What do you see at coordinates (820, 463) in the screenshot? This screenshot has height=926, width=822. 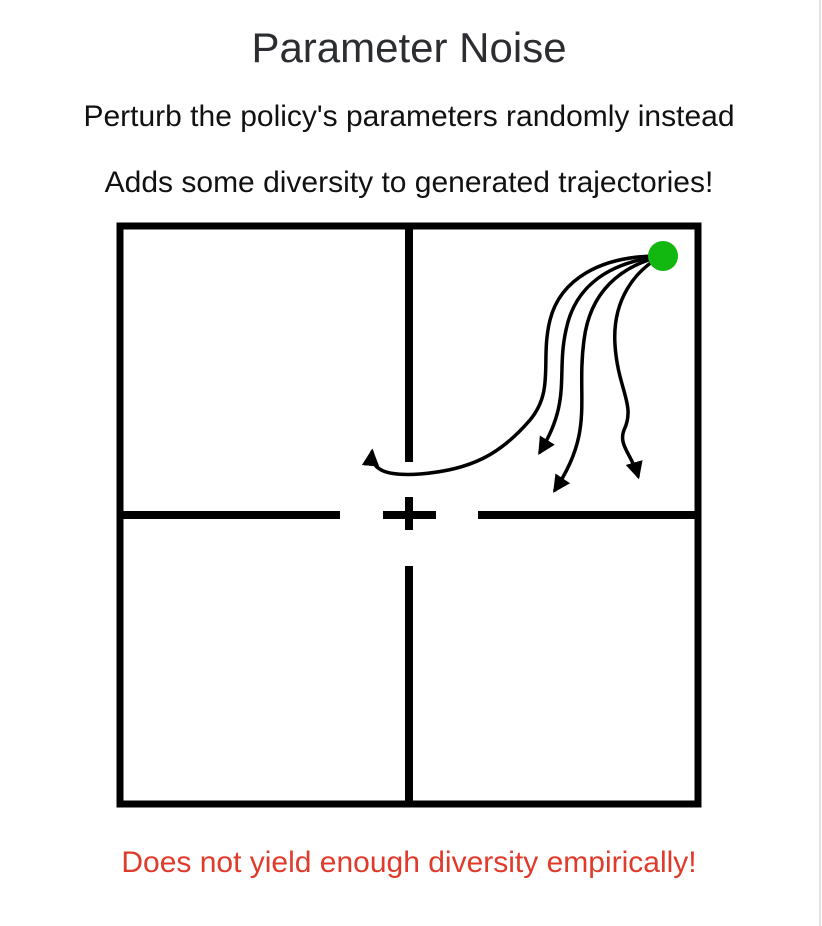 I see `page-edge-divider` at bounding box center [820, 463].